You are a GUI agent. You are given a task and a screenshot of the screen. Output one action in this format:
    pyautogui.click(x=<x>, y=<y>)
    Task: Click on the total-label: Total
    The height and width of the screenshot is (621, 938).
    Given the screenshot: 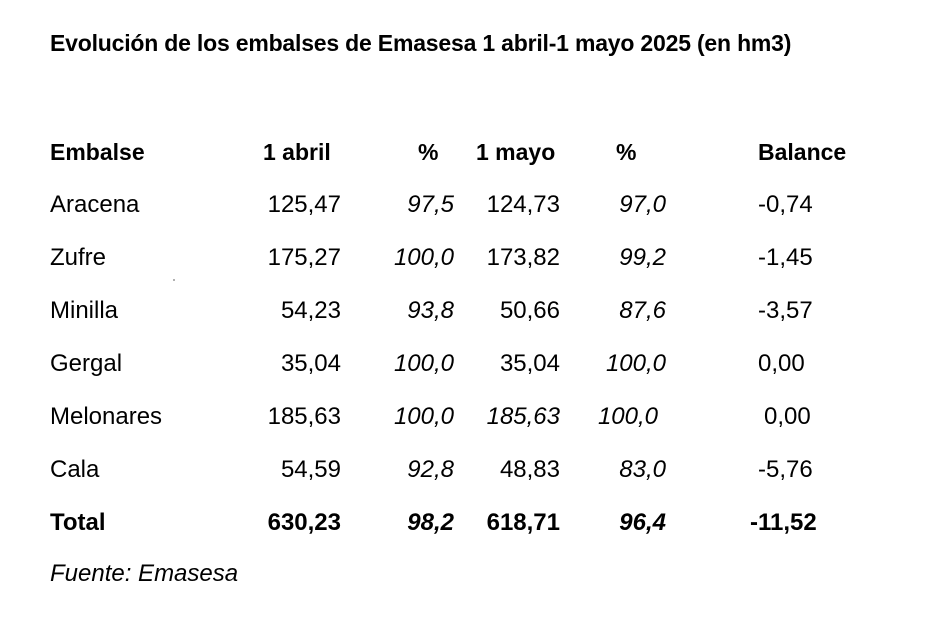 What is the action you would take?
    pyautogui.click(x=78, y=522)
    